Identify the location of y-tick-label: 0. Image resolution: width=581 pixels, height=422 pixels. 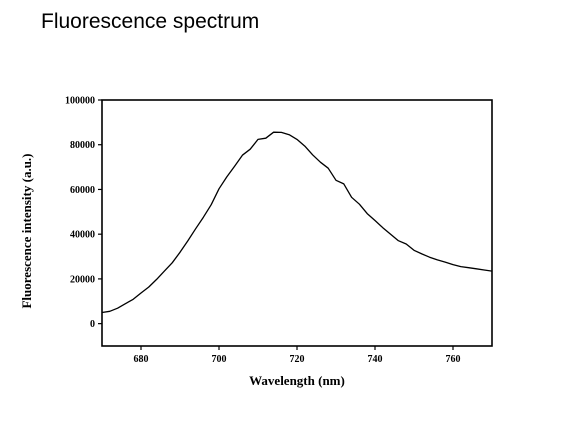
(92, 324).